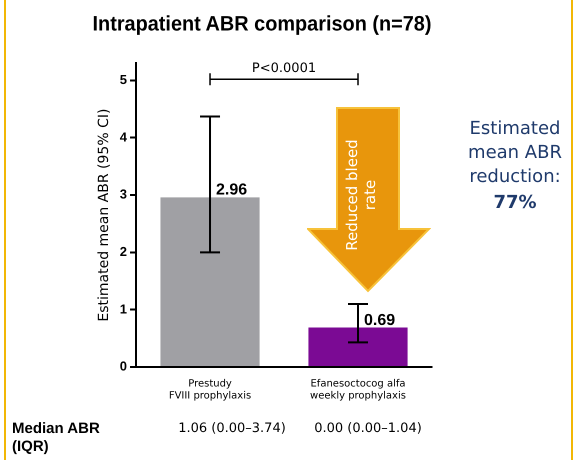 Image resolution: width=578 pixels, height=460 pixels. Describe the element at coordinates (104, 215) in the screenshot. I see `y-axis-title: Estimated mean ABR (95% CI)` at that location.